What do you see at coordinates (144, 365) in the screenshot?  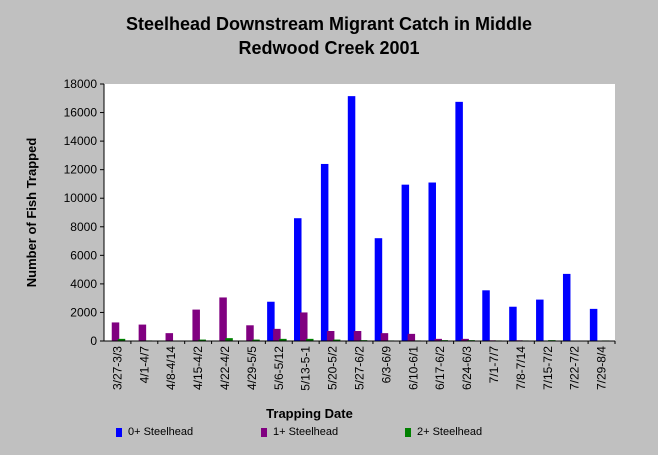 I see `x-tick-label-1: 4/1-4/7` at bounding box center [144, 365].